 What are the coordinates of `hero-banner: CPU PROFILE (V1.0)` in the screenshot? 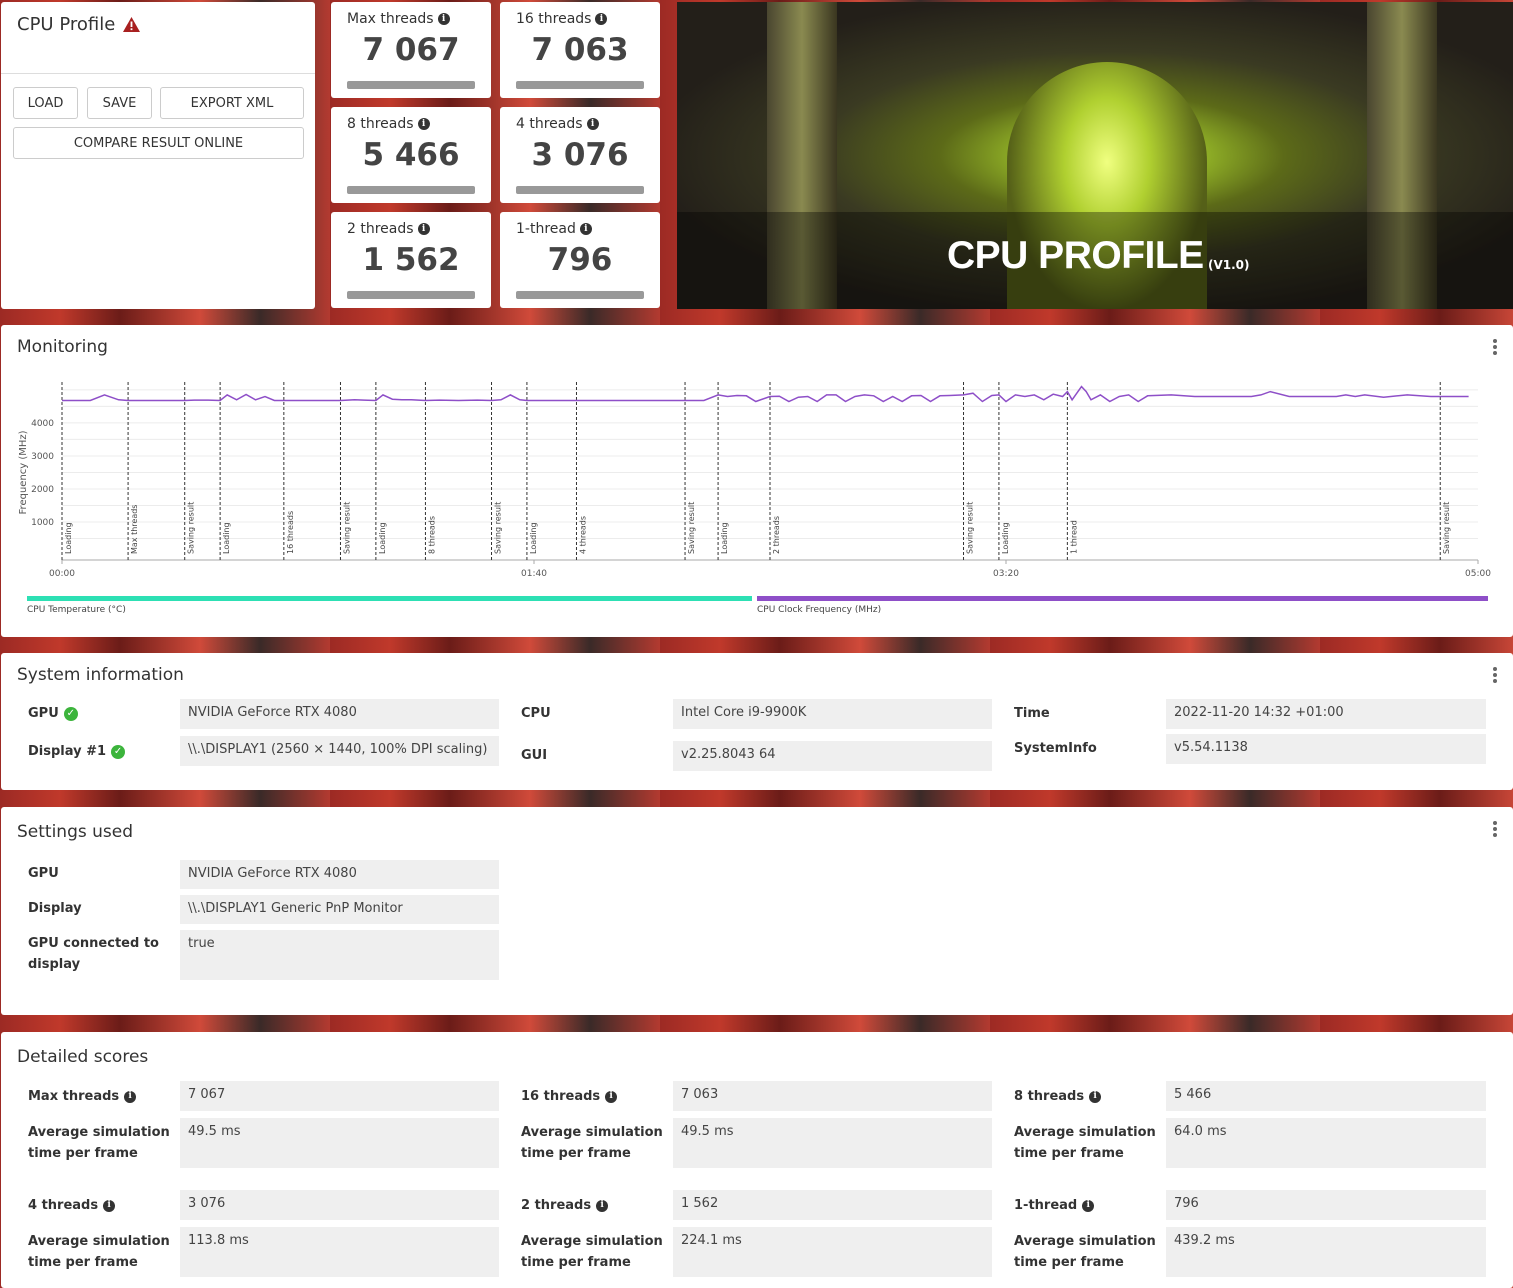 It's located at (1095, 155).